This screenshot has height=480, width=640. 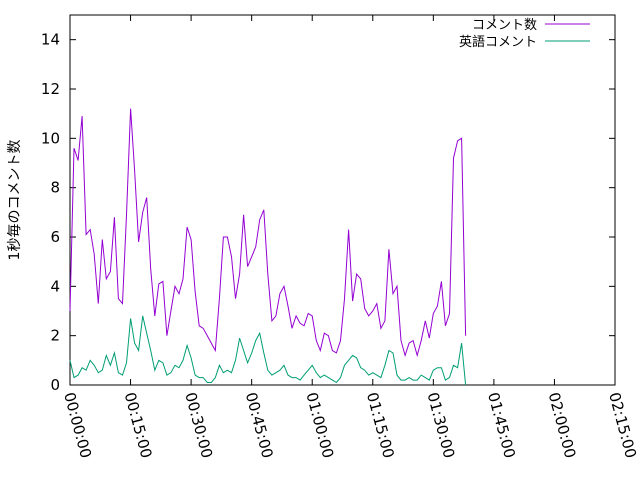 What do you see at coordinates (562, 425) in the screenshot?
I see `x-tick-label: 02:00:00` at bounding box center [562, 425].